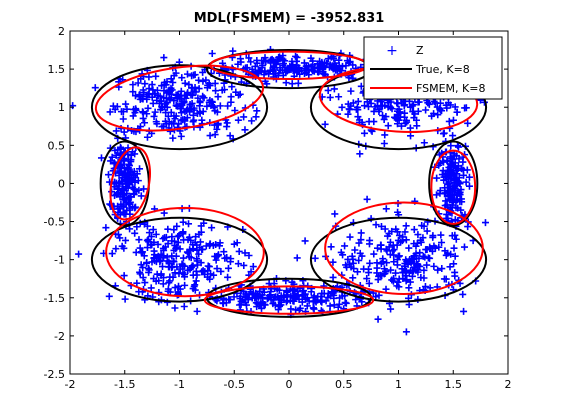 This screenshot has width=561, height=420. What do you see at coordinates (124, 384) in the screenshot?
I see `x-tick-label: -1.5` at bounding box center [124, 384].